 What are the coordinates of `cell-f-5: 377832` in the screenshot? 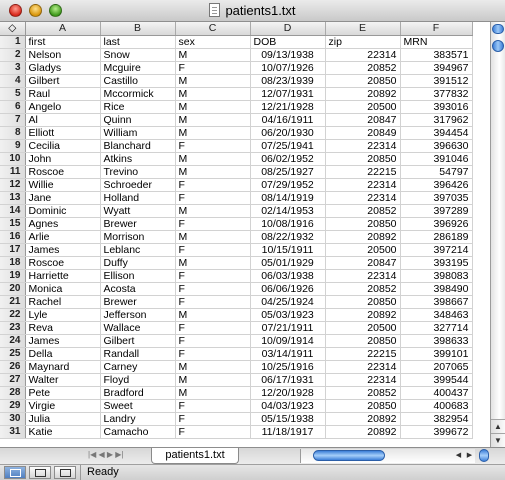 It's located at (436, 94).